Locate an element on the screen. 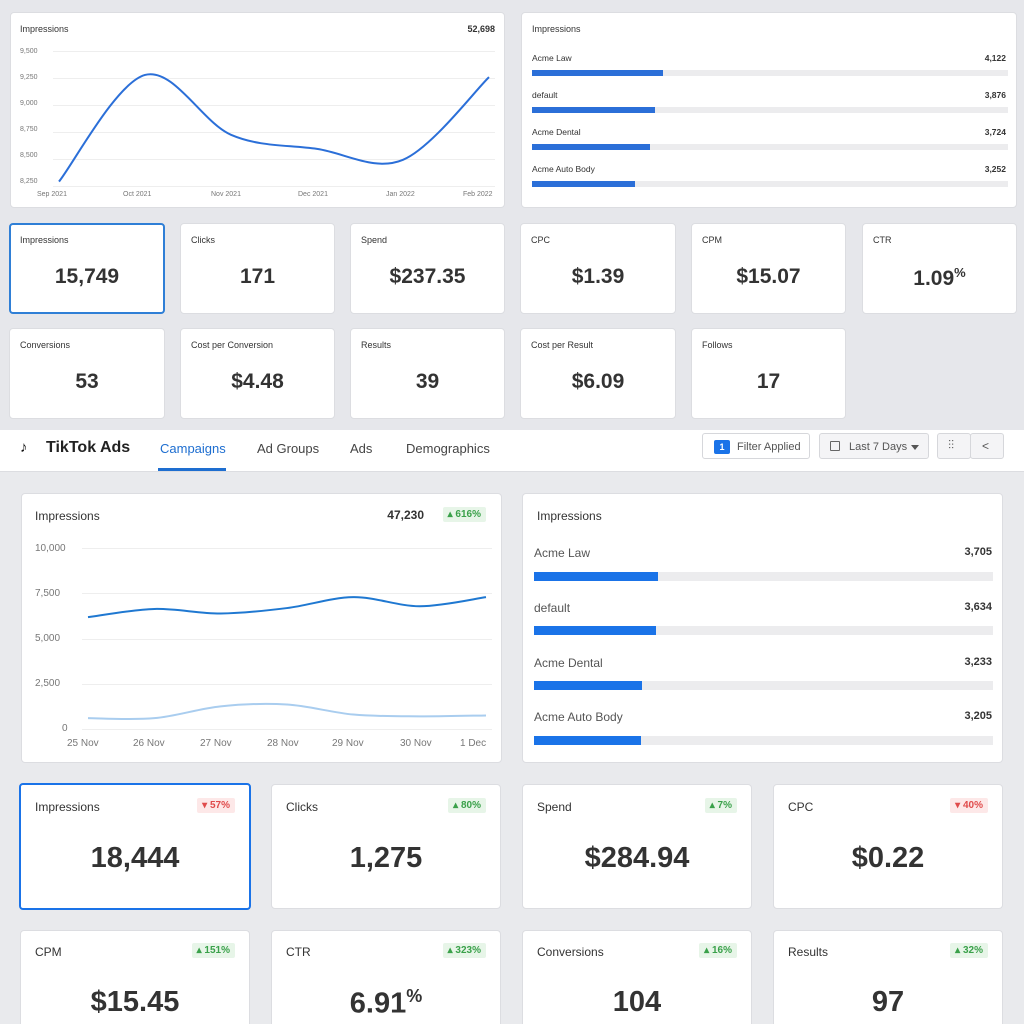  tab-campaigns: Campaigns is located at coordinates (193, 448).